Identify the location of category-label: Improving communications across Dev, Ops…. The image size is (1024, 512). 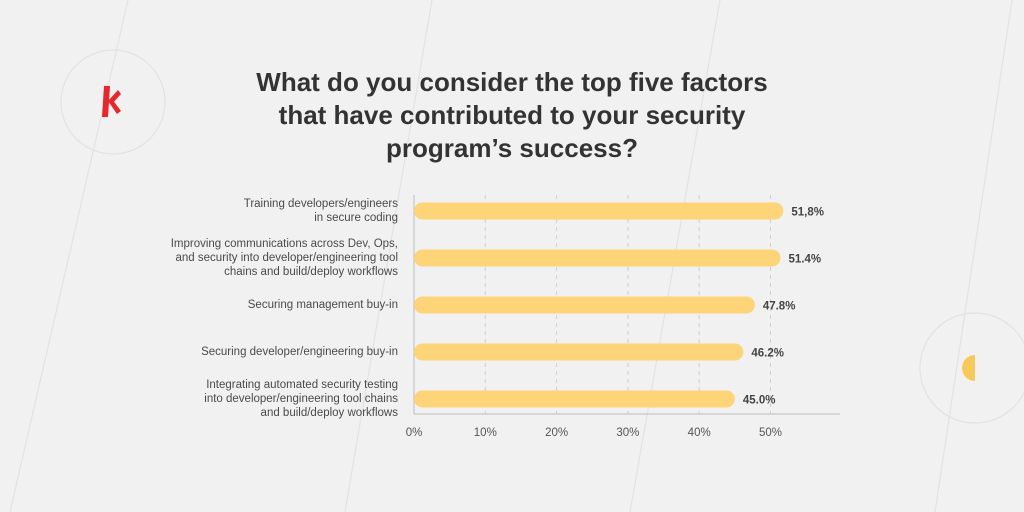
(248, 258).